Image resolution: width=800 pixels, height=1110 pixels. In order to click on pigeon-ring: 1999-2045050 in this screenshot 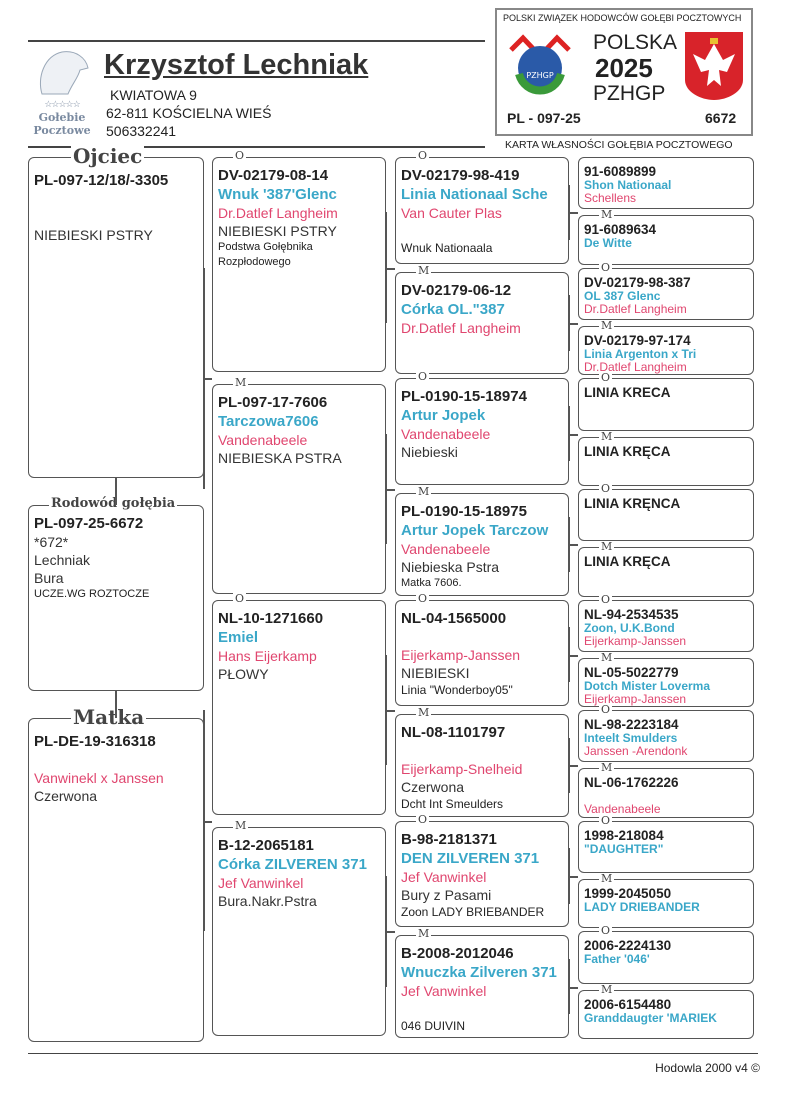, I will do `click(628, 894)`.